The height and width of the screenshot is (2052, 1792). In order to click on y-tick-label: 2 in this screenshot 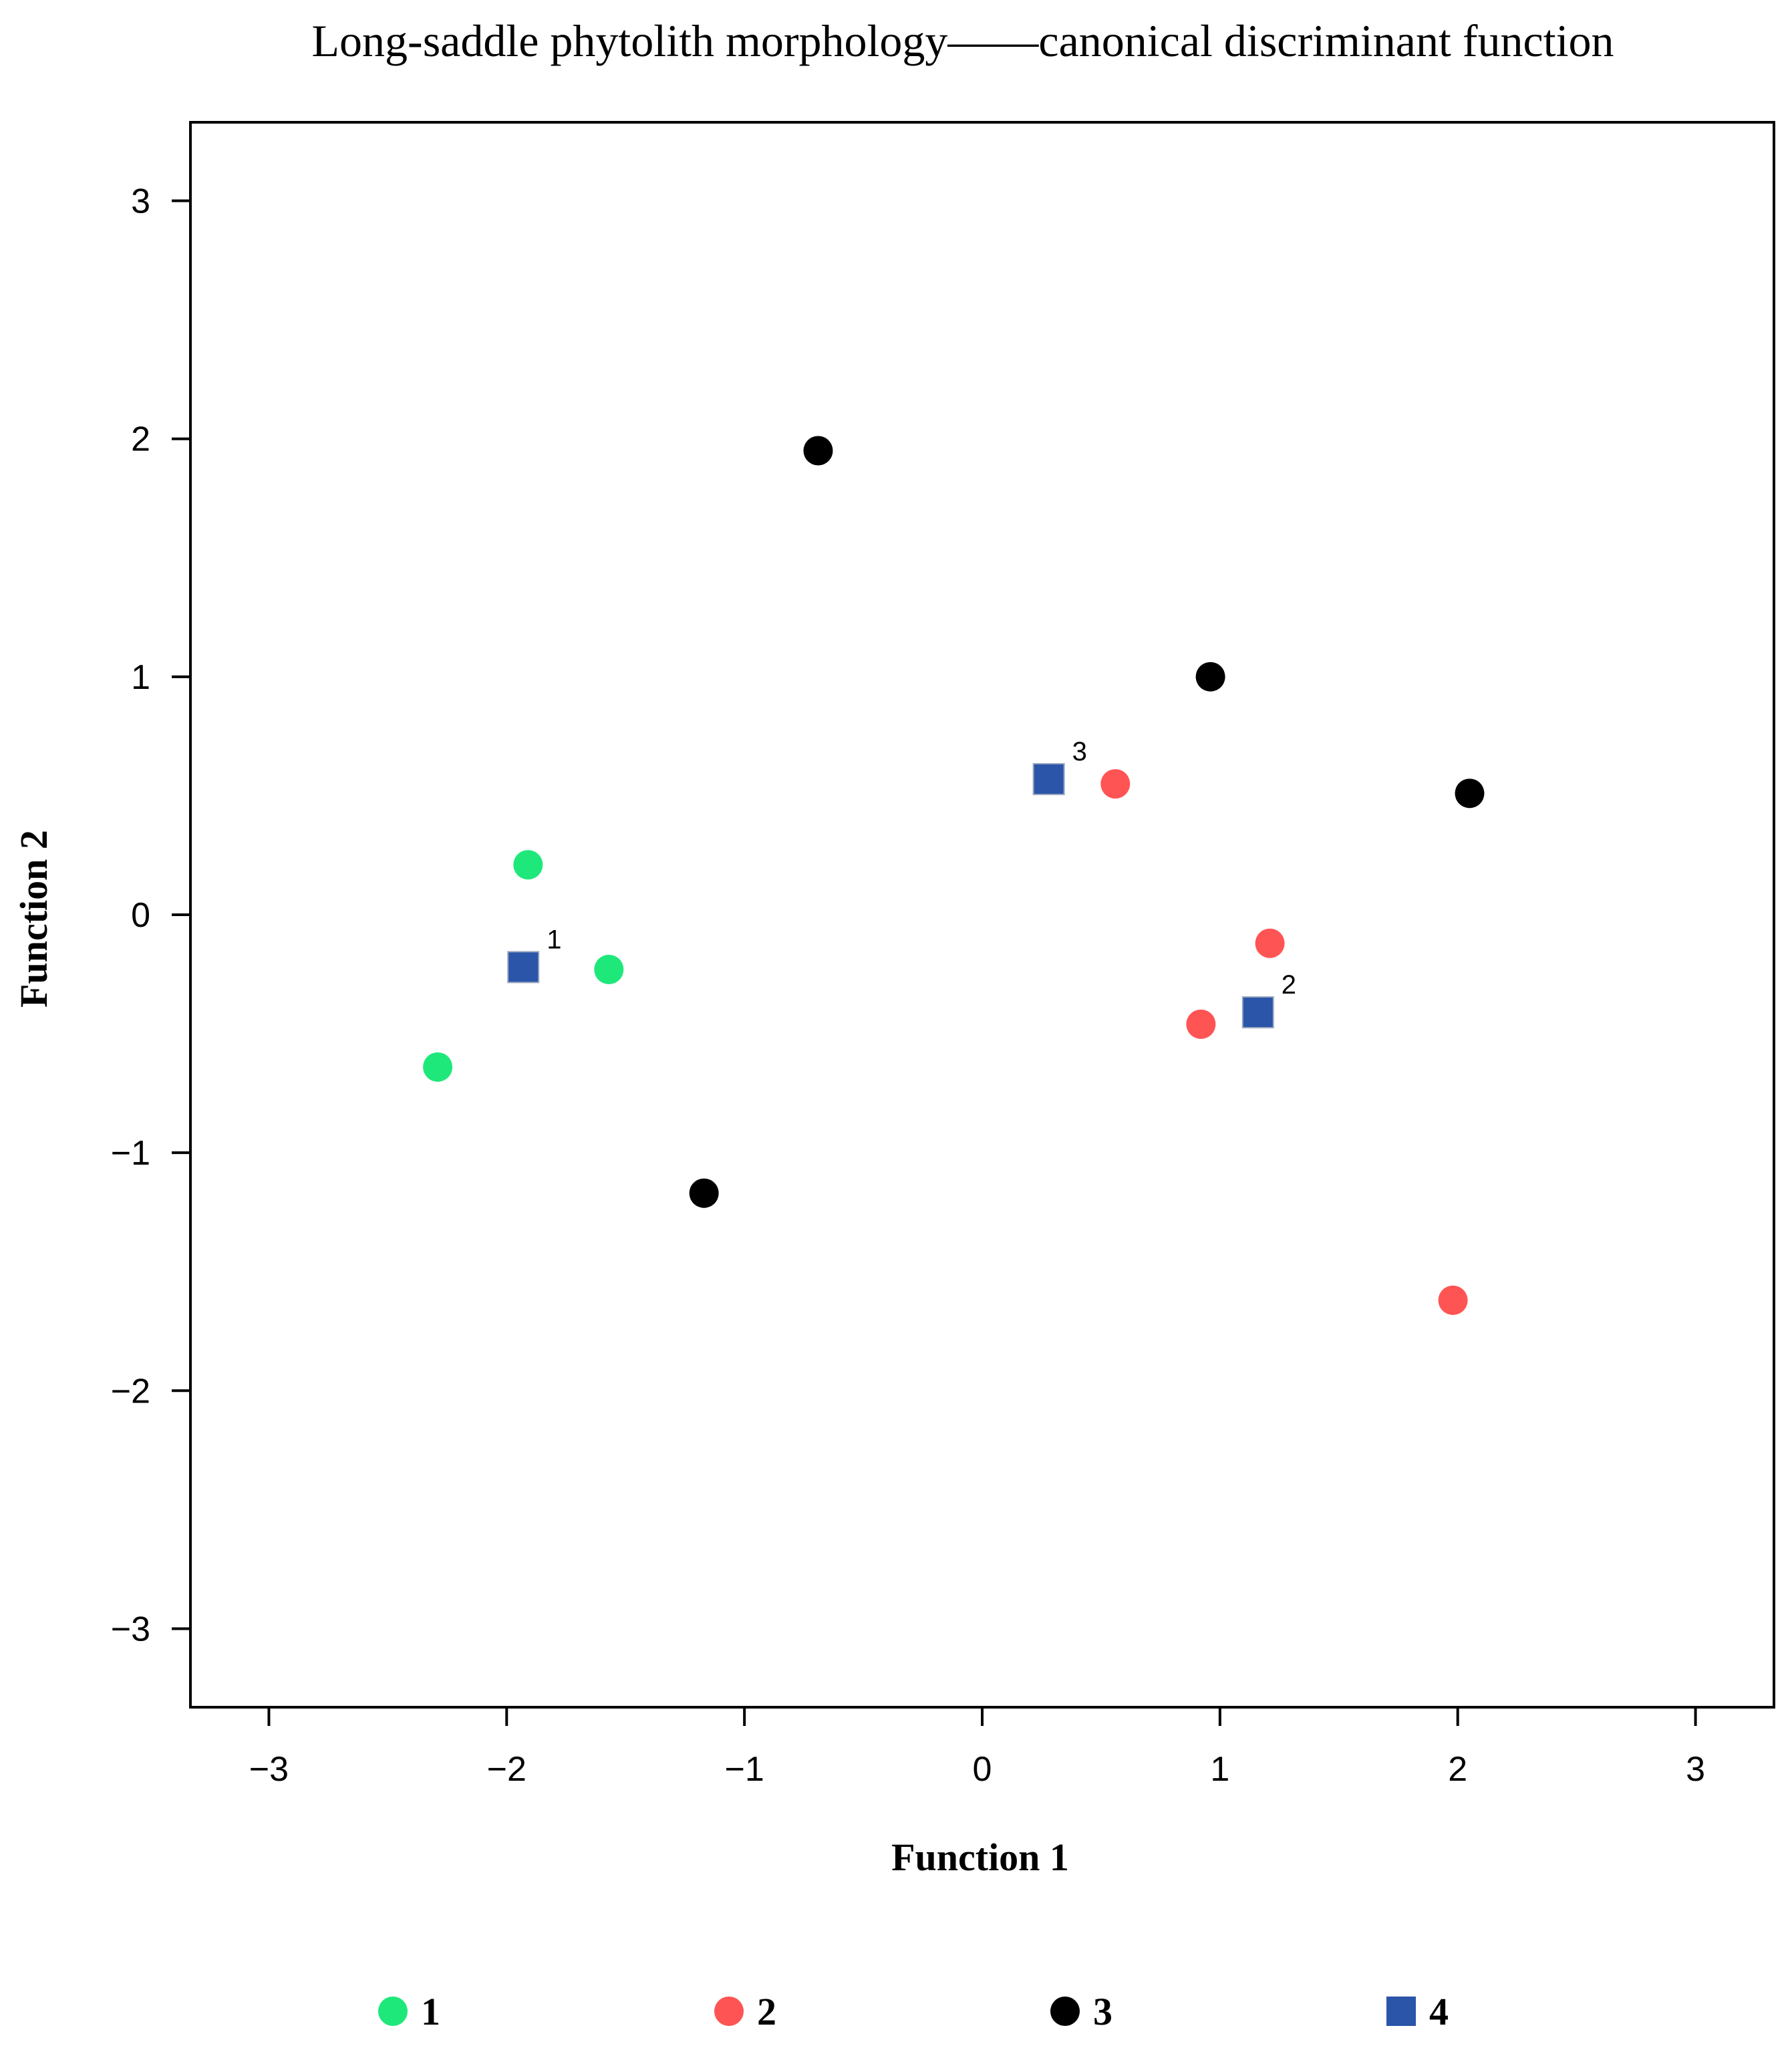, I will do `click(141, 439)`.